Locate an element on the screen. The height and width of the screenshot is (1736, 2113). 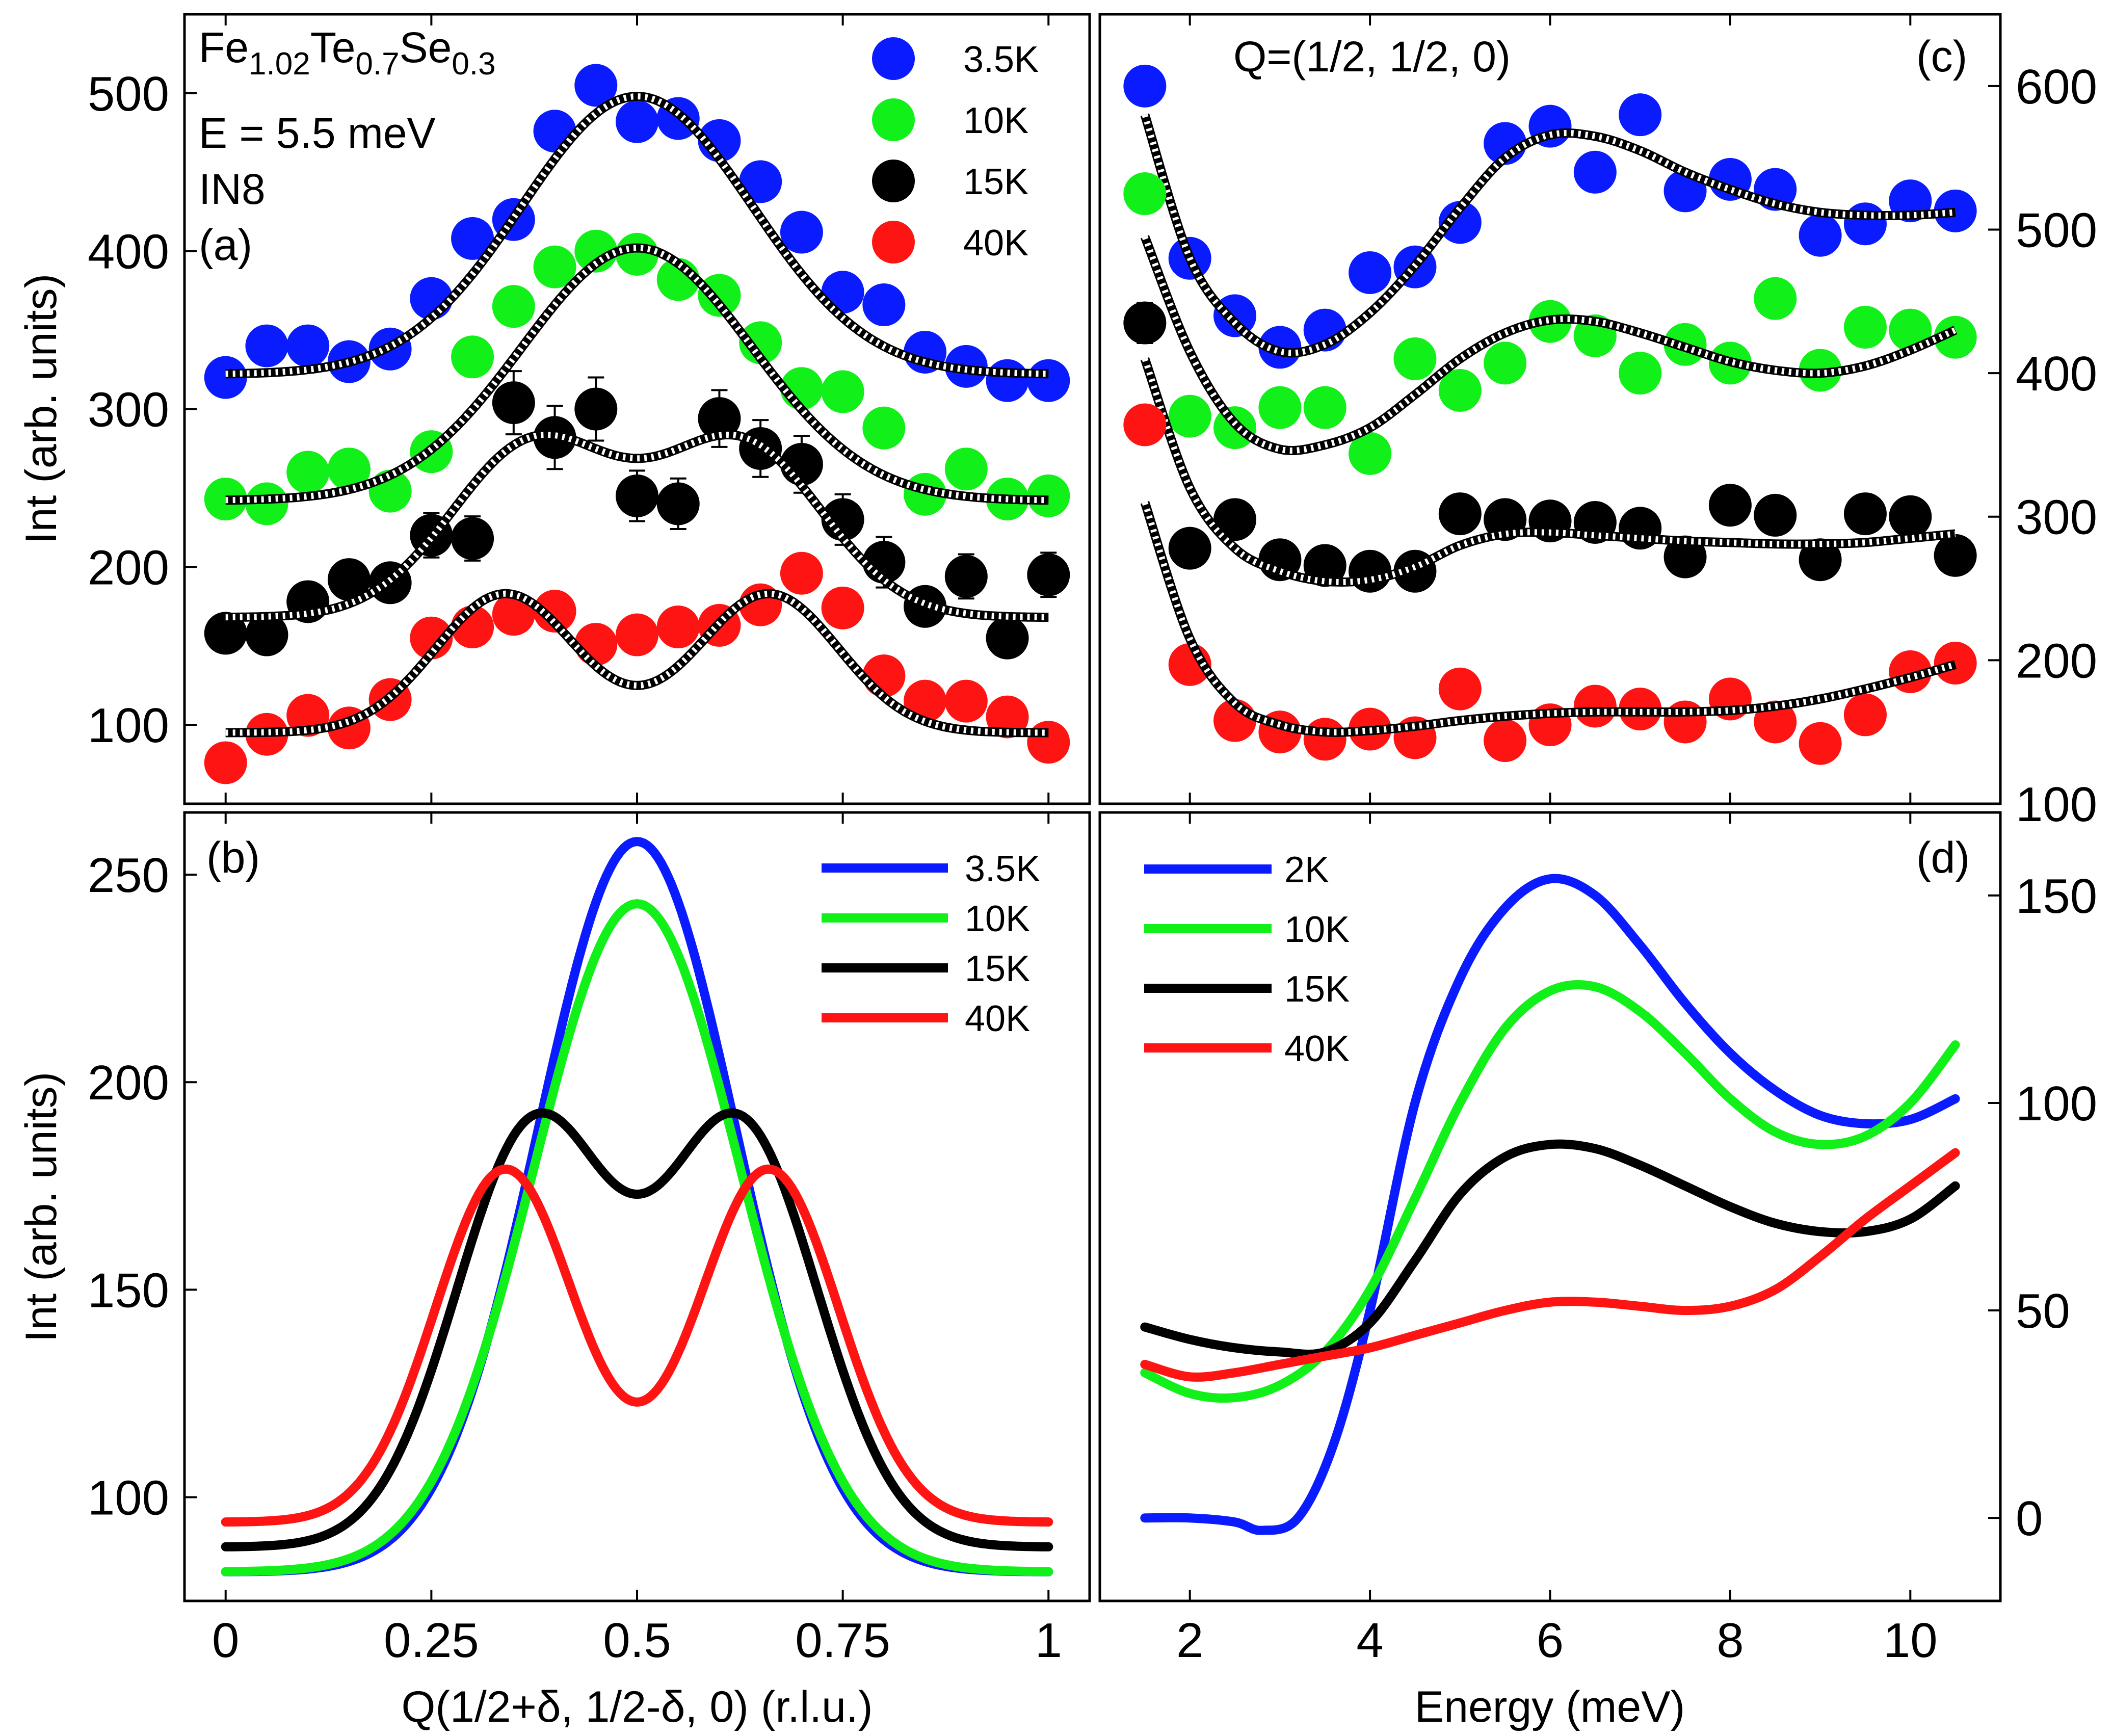
y-tick-label: 500 is located at coordinates (2056, 230).